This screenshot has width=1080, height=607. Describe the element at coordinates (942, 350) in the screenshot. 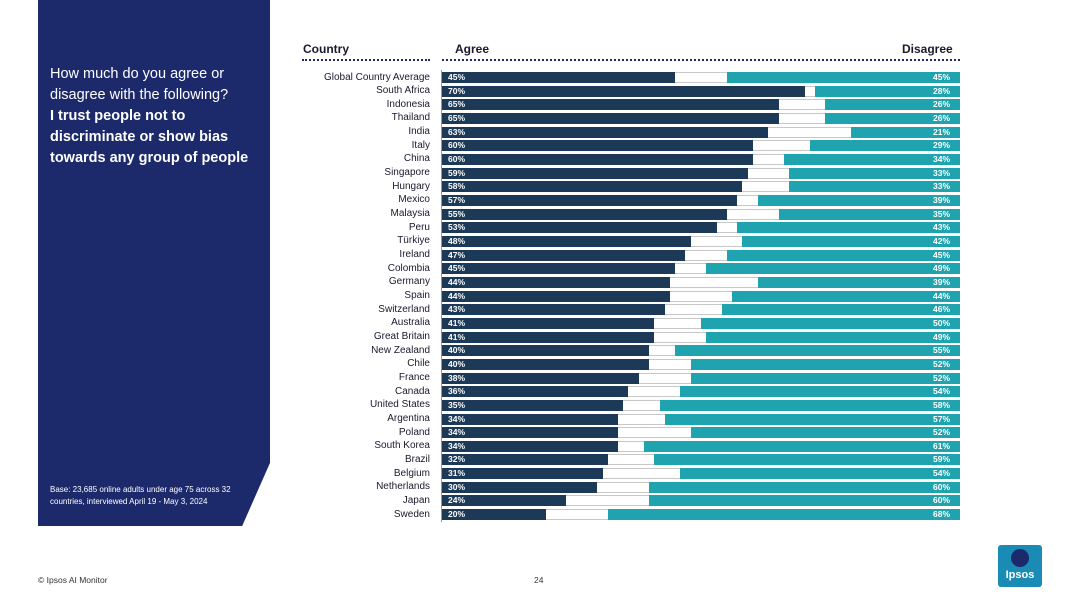

I see `disagree-value-label: 55%` at that location.